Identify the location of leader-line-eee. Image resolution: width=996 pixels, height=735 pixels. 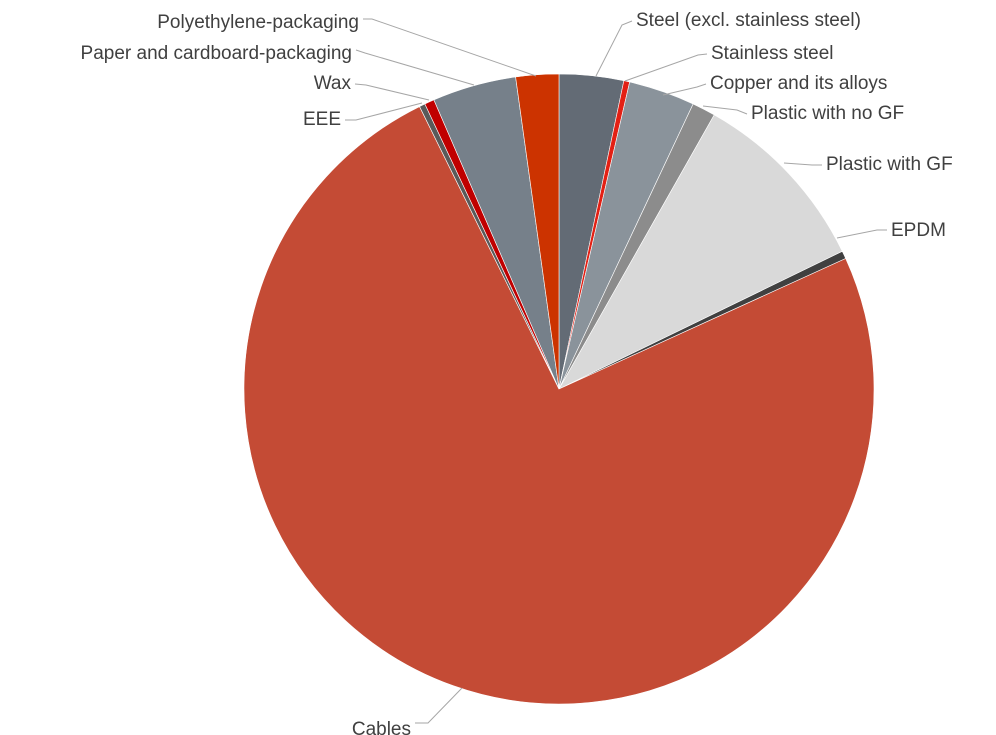
(384, 111).